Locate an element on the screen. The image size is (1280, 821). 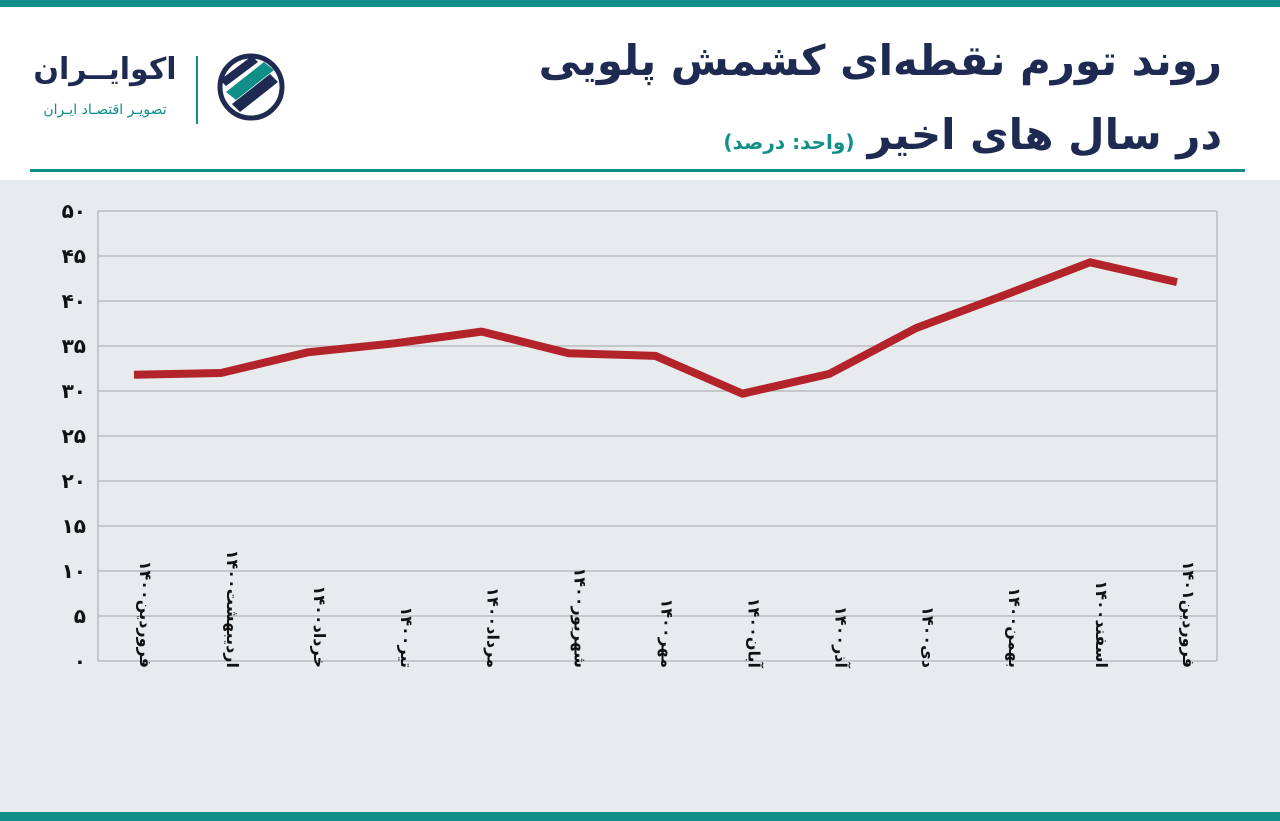
x-tick-label: فروردین۱۴۰۰ is located at coordinates (145, 614).